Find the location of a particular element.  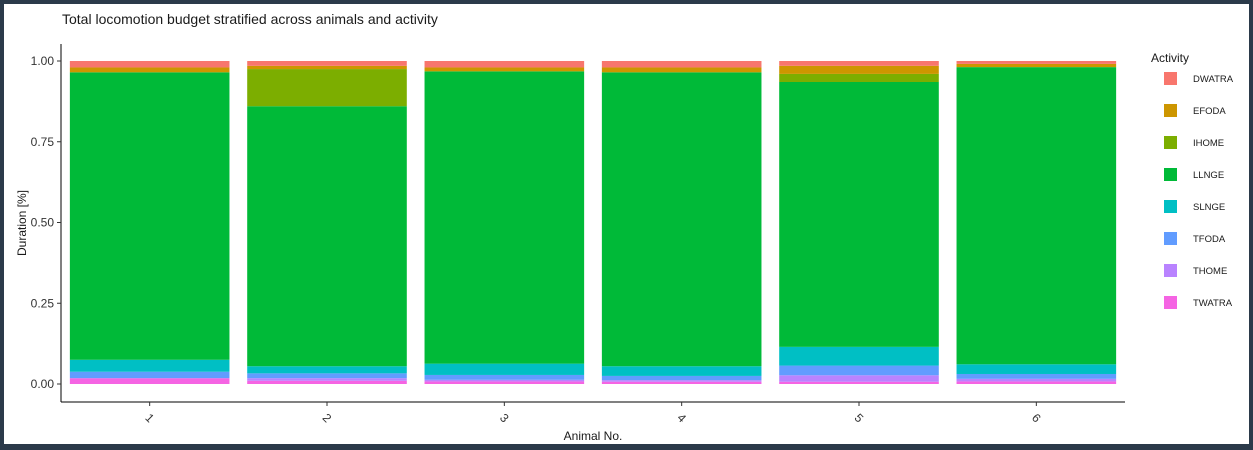

legend-label-slnge: SLNGE is located at coordinates (1209, 207).